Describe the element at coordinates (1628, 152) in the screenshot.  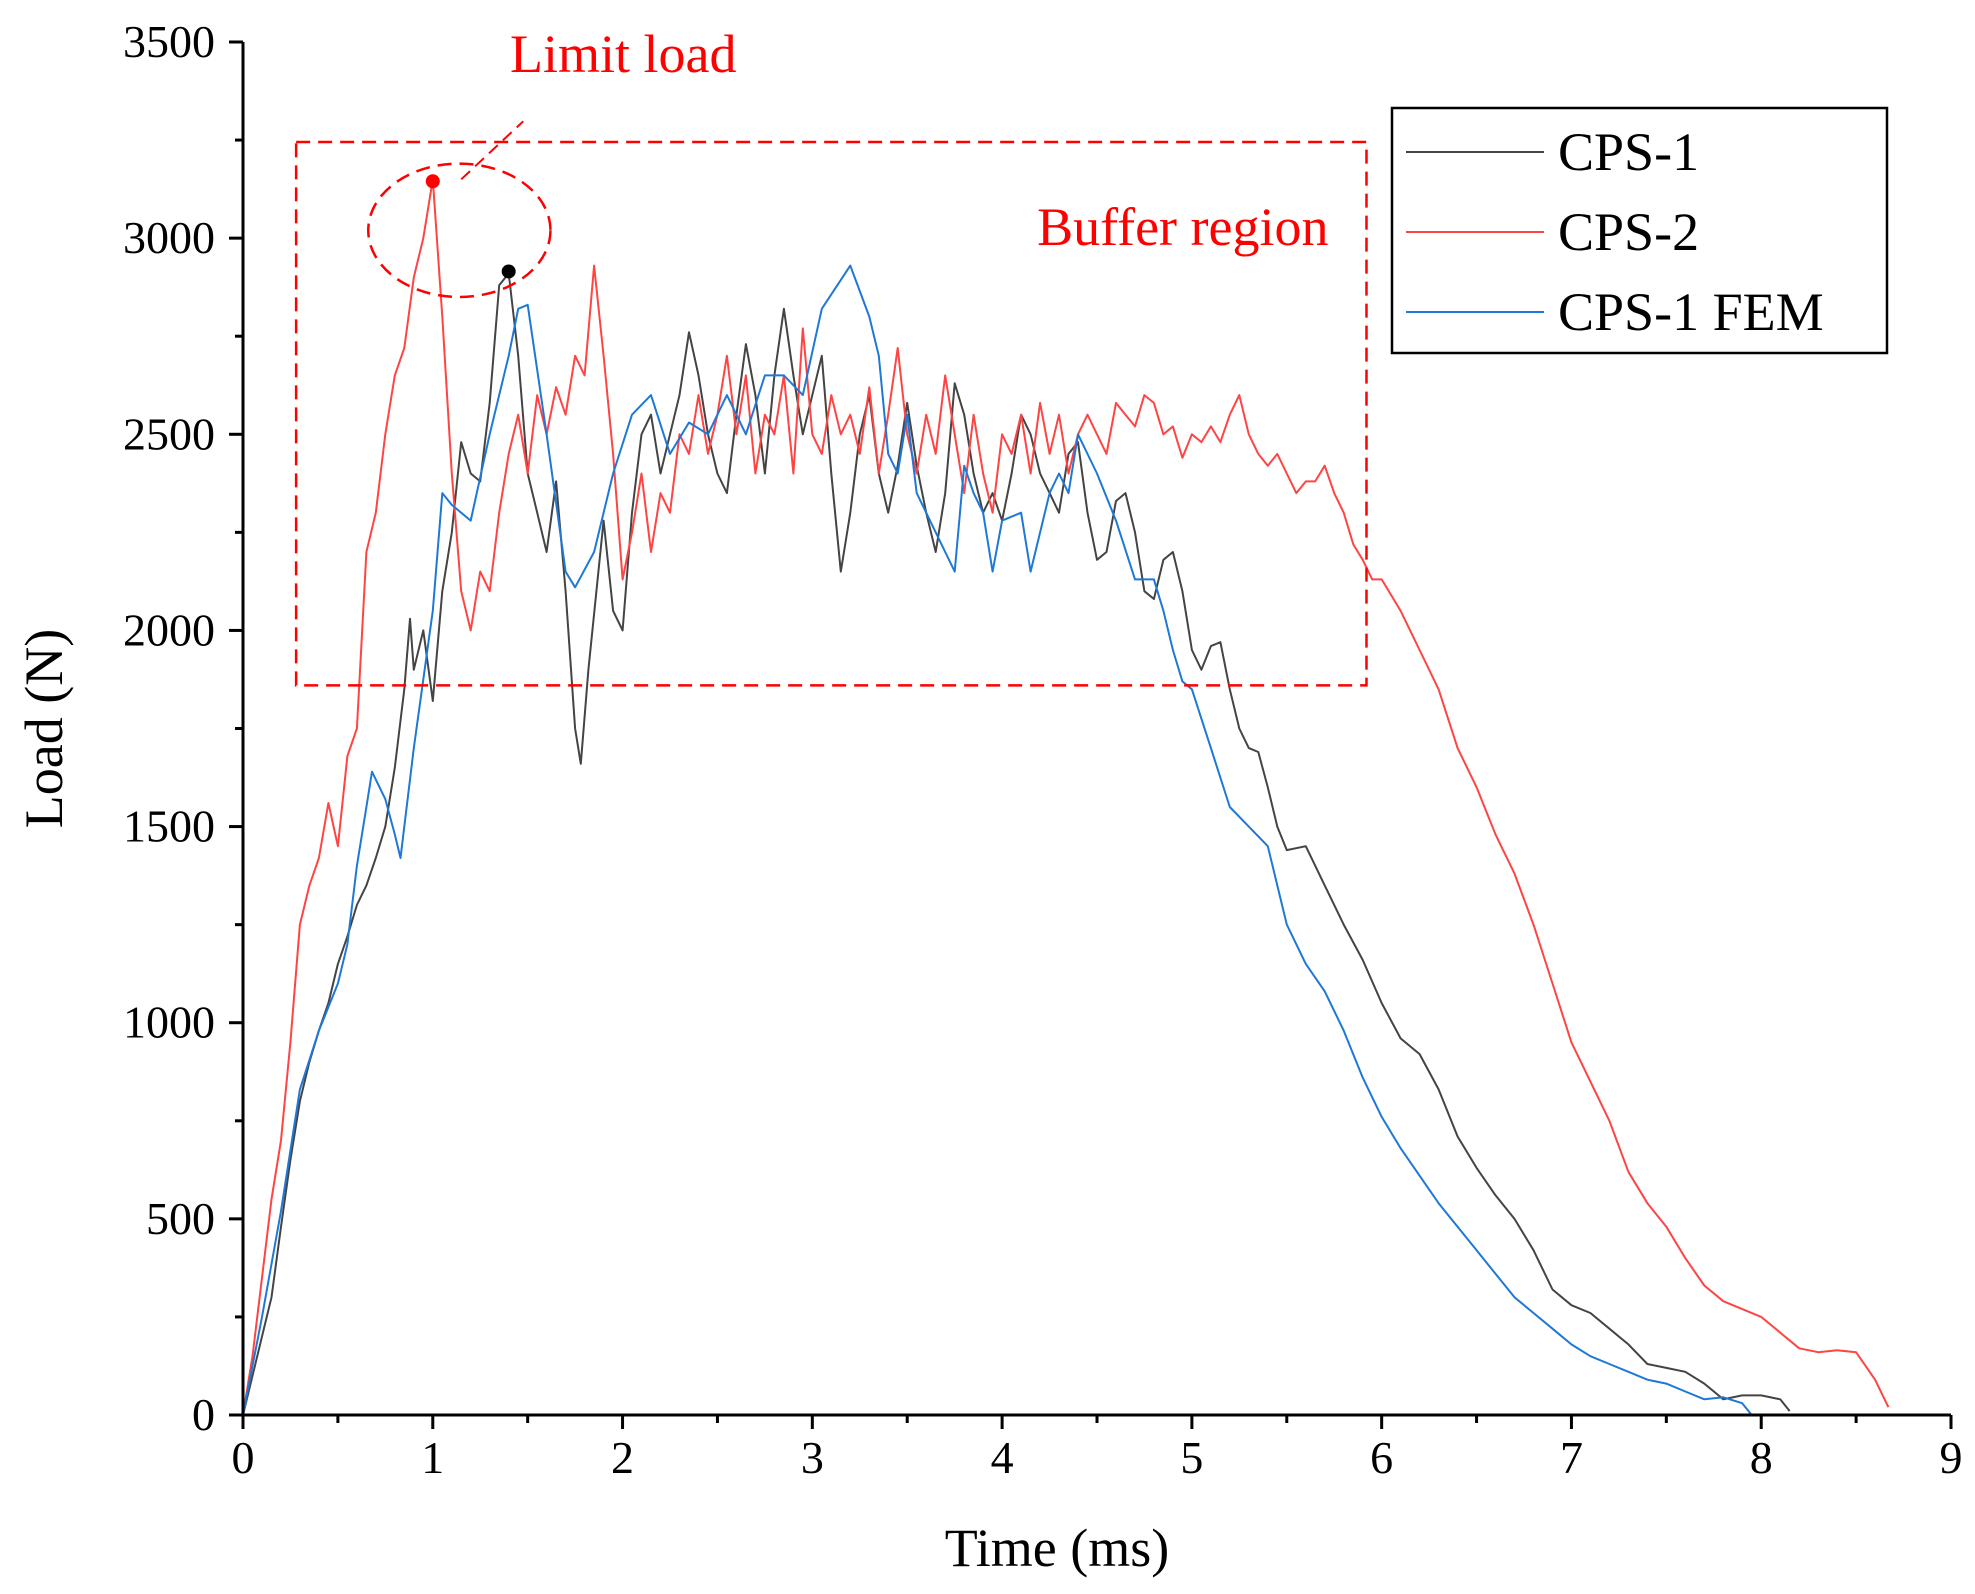
I see `legend-entry-label: CPS-1` at that location.